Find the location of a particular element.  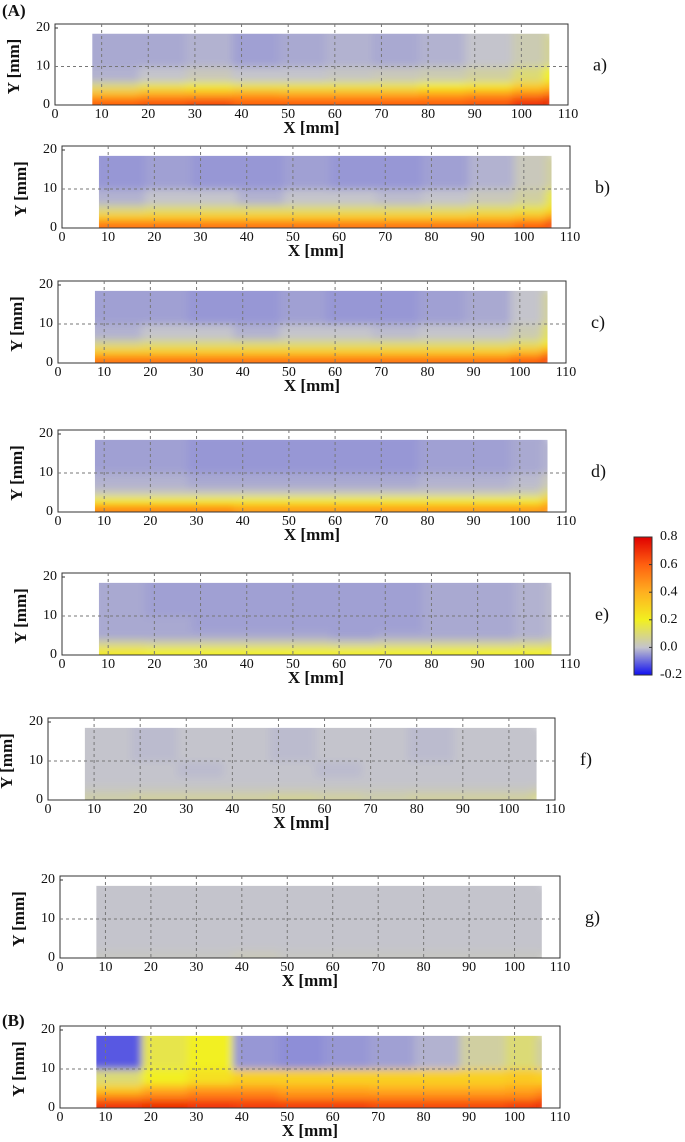

x-axis-label: X [mm] is located at coordinates (312, 534).